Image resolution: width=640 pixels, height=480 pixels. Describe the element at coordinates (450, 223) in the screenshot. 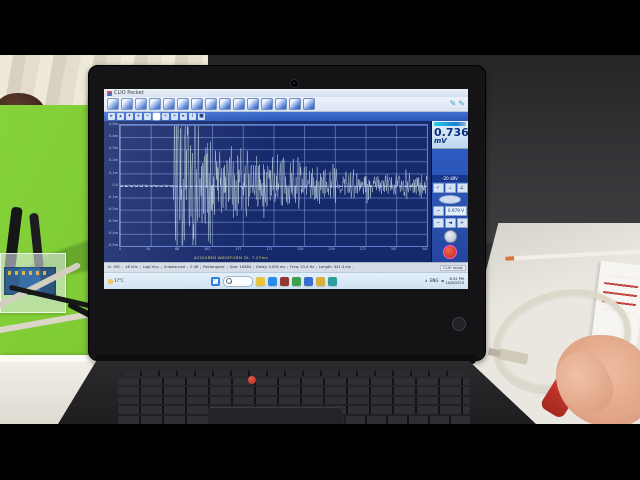

I see `speaker-button: ◄` at that location.